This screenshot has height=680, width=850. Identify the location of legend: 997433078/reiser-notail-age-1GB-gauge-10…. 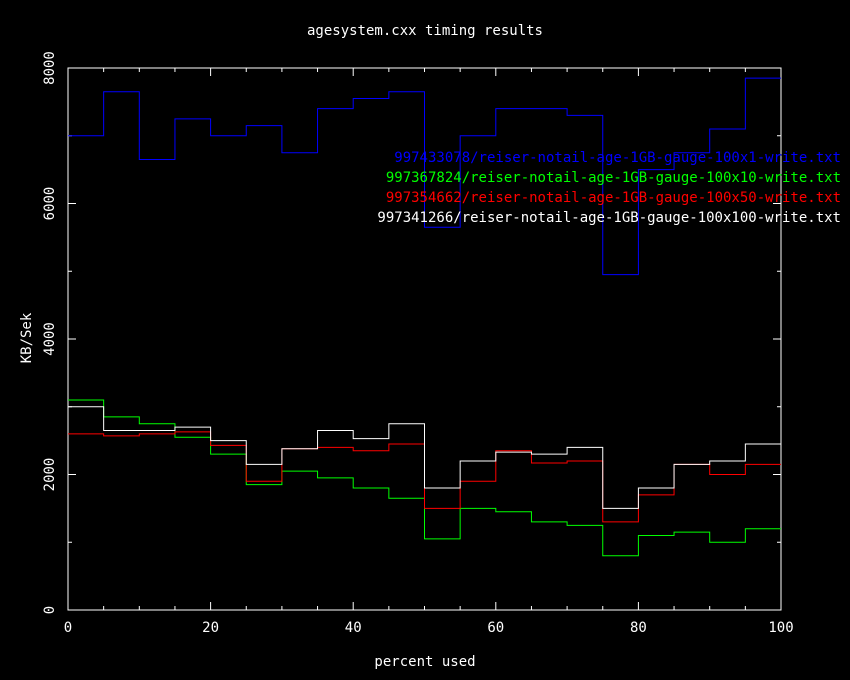
(609, 188).